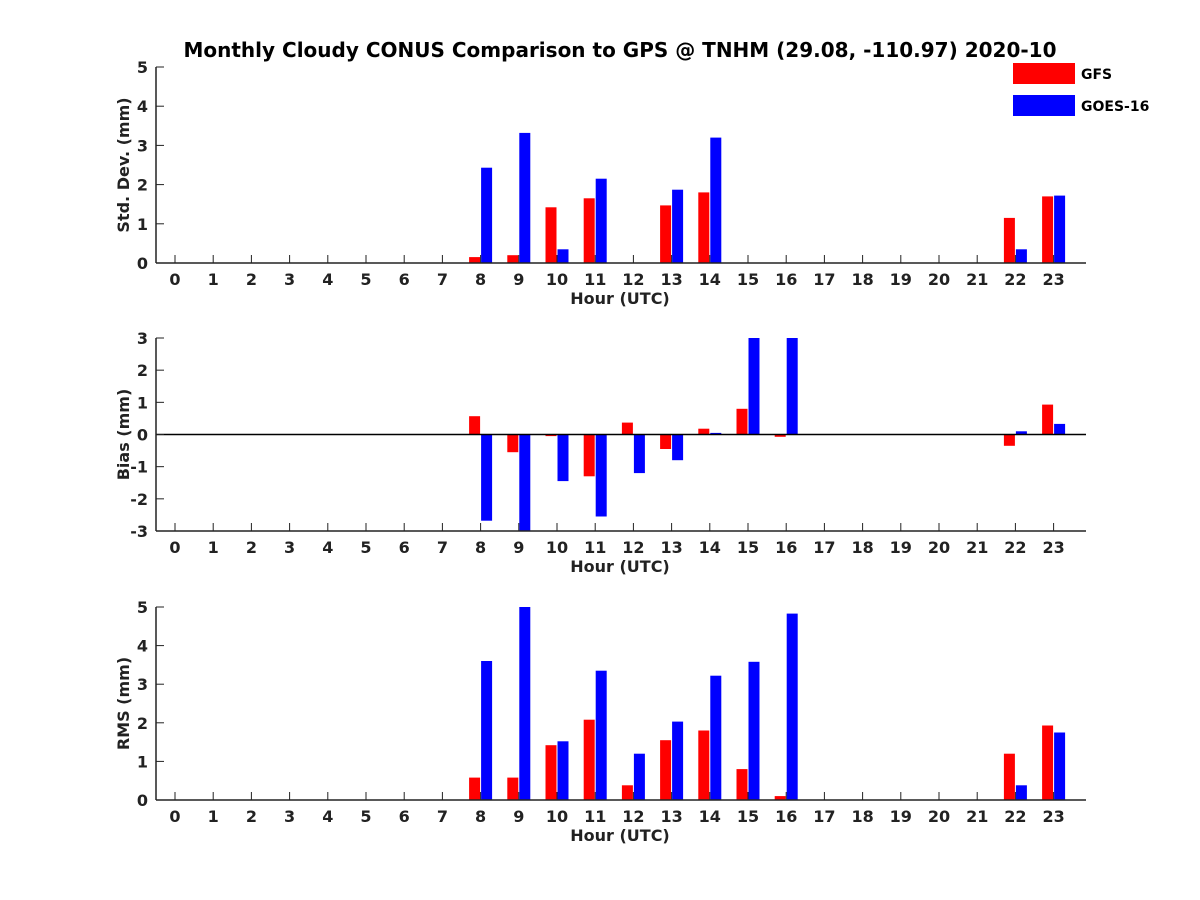 This screenshot has width=1200, height=900. What do you see at coordinates (142, 607) in the screenshot?
I see `y-tick-label: 5` at bounding box center [142, 607].